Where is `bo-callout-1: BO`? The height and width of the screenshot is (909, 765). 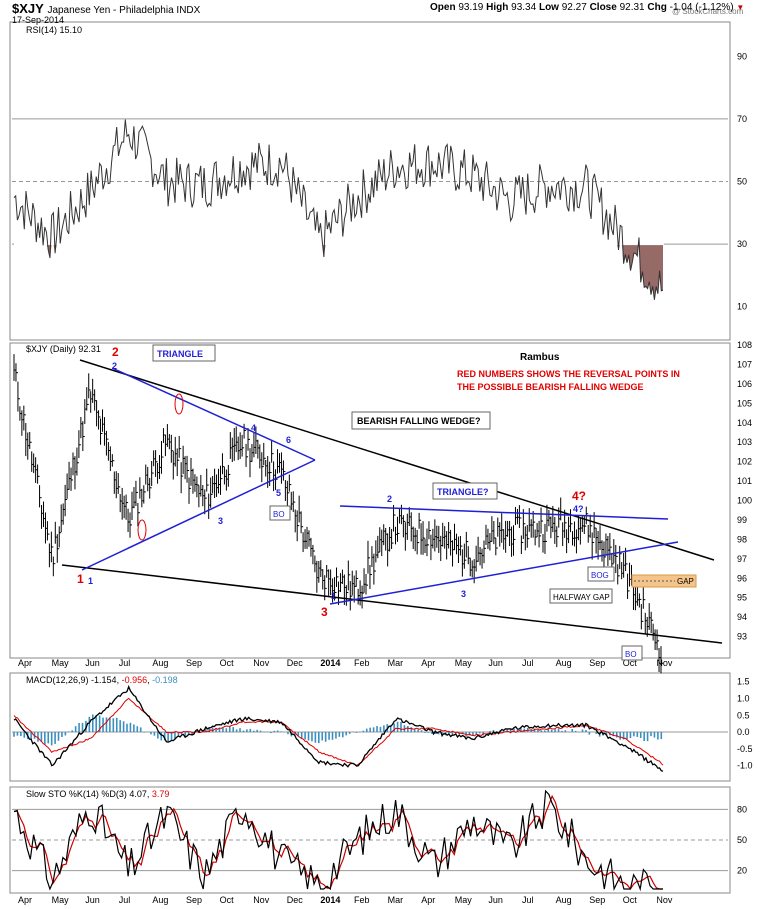 bo-callout-1: BO is located at coordinates (280, 513).